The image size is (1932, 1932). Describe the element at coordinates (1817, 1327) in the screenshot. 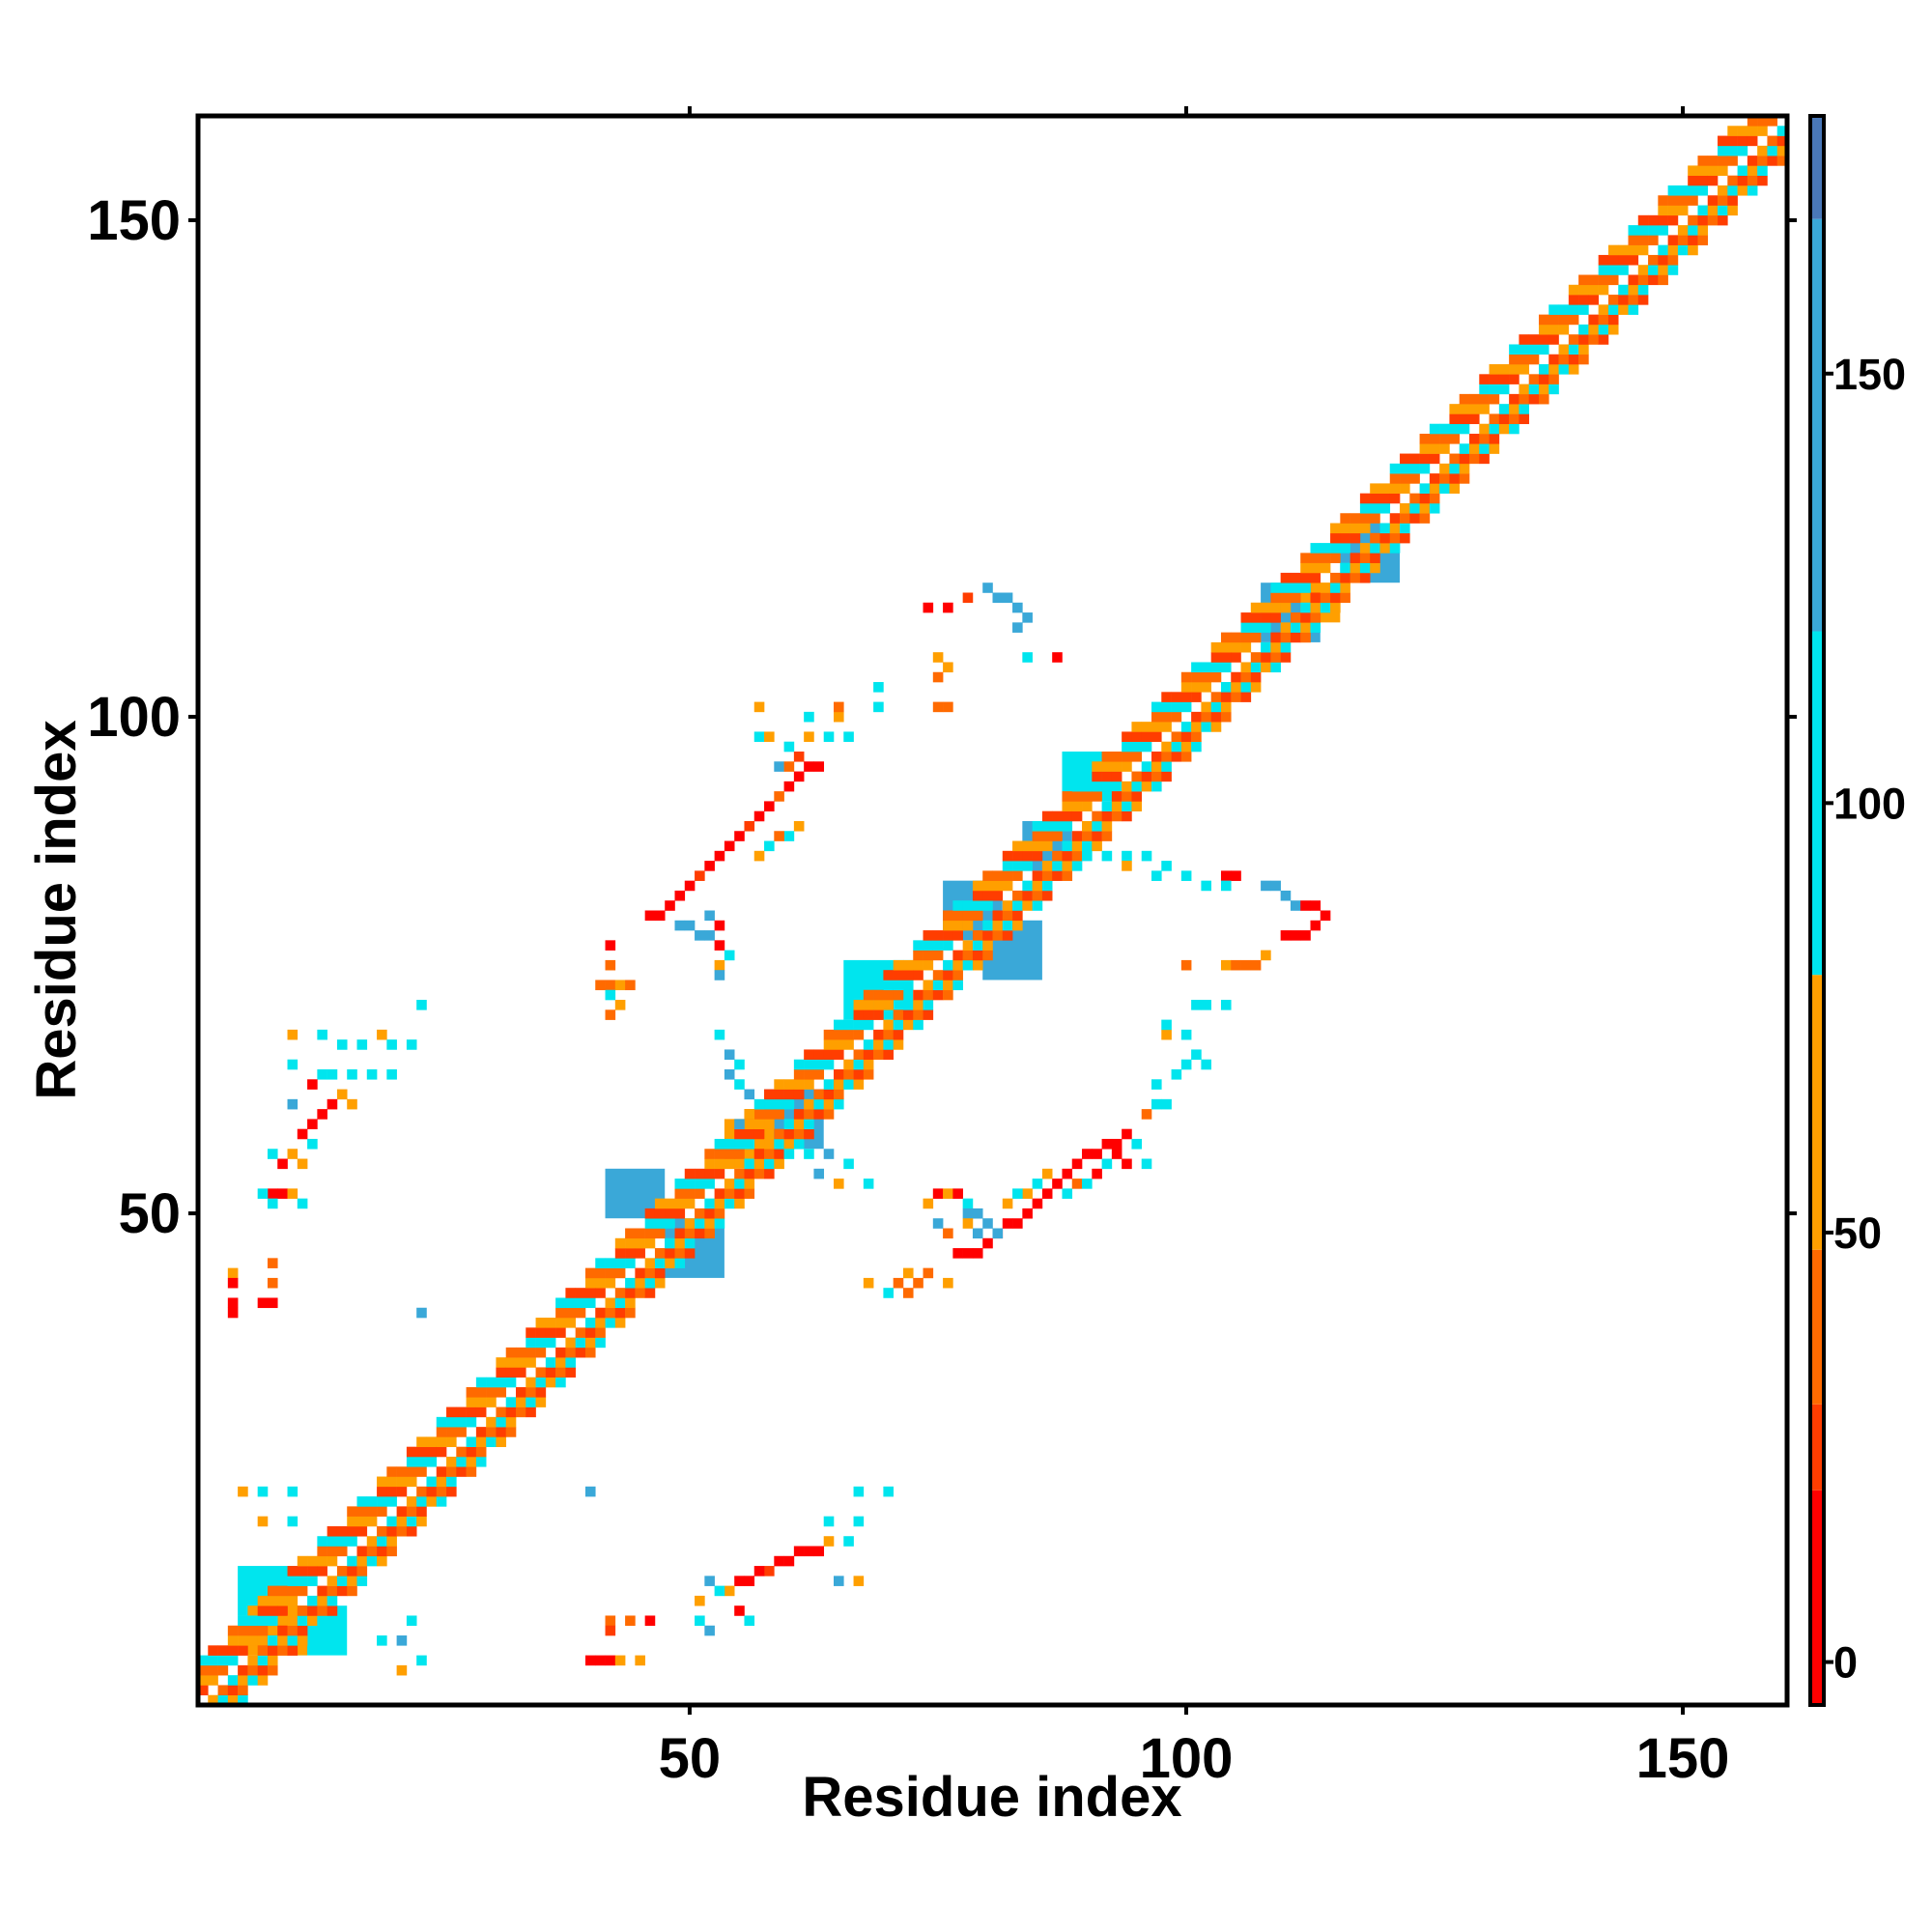

I see `colorbar-band` at that location.